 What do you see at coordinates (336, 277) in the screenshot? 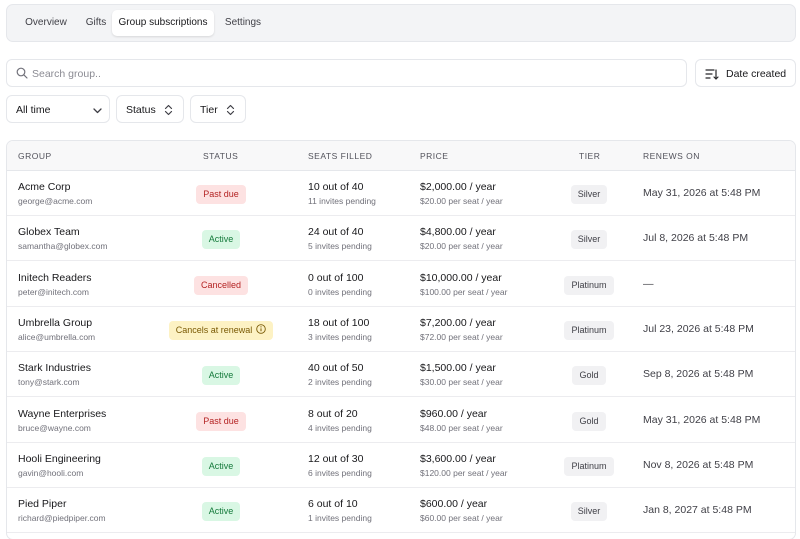
I see `seats-filled: 0 out of 100` at bounding box center [336, 277].